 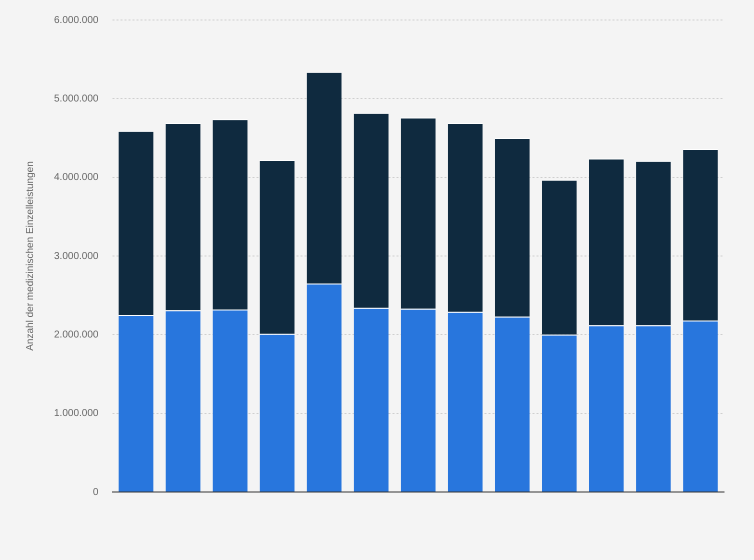 What do you see at coordinates (76, 98) in the screenshot?
I see `y-tick-label: 5.000.000` at bounding box center [76, 98].